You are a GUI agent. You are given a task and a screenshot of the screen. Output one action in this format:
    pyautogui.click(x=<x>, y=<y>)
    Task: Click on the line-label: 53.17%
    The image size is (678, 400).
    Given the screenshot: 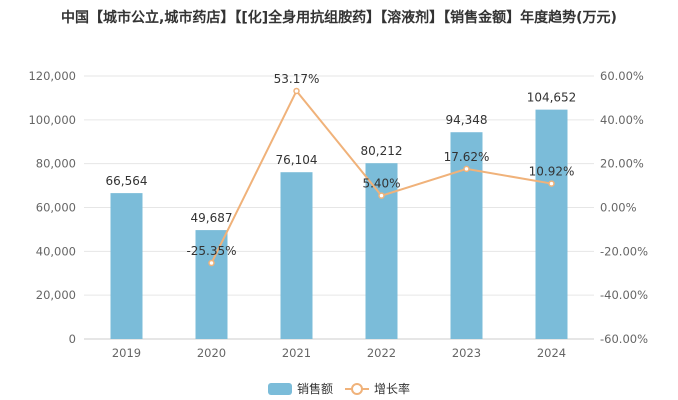 What is the action you would take?
    pyautogui.click(x=297, y=79)
    